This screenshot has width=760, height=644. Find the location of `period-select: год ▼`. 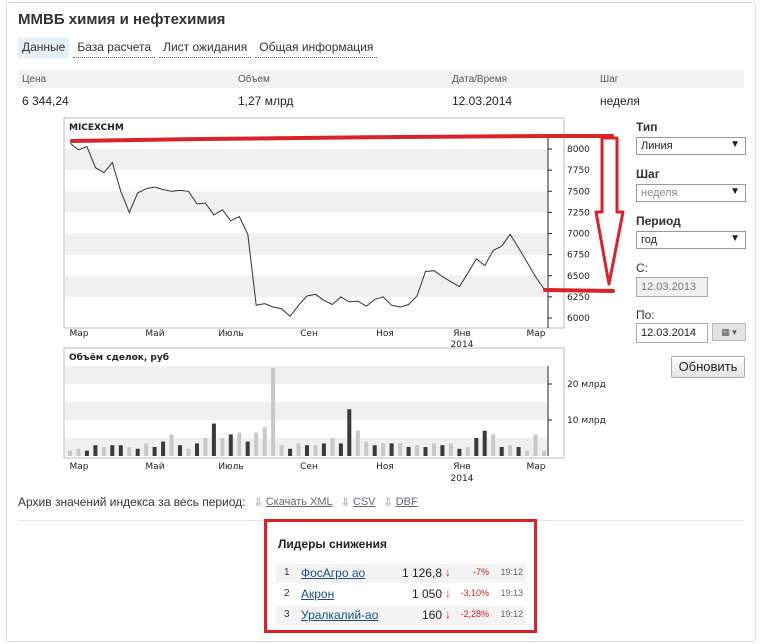

period-select: год ▼ is located at coordinates (691, 240).